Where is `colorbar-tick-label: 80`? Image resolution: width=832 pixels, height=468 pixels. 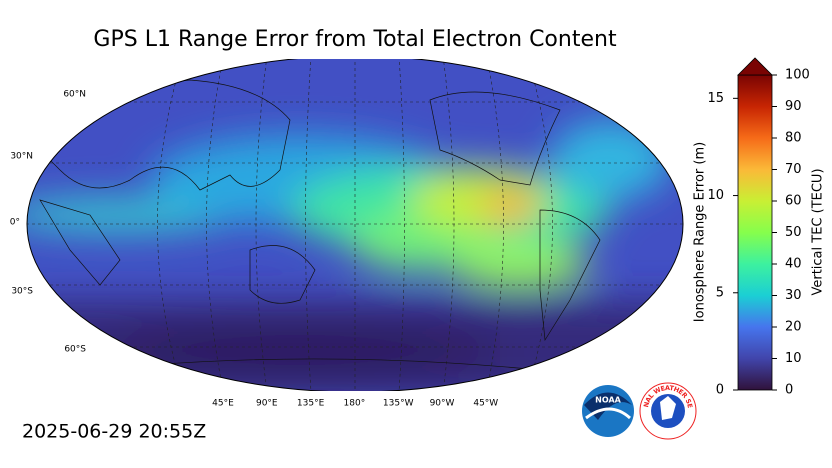
colorbar-tick-label: 80 is located at coordinates (793, 138).